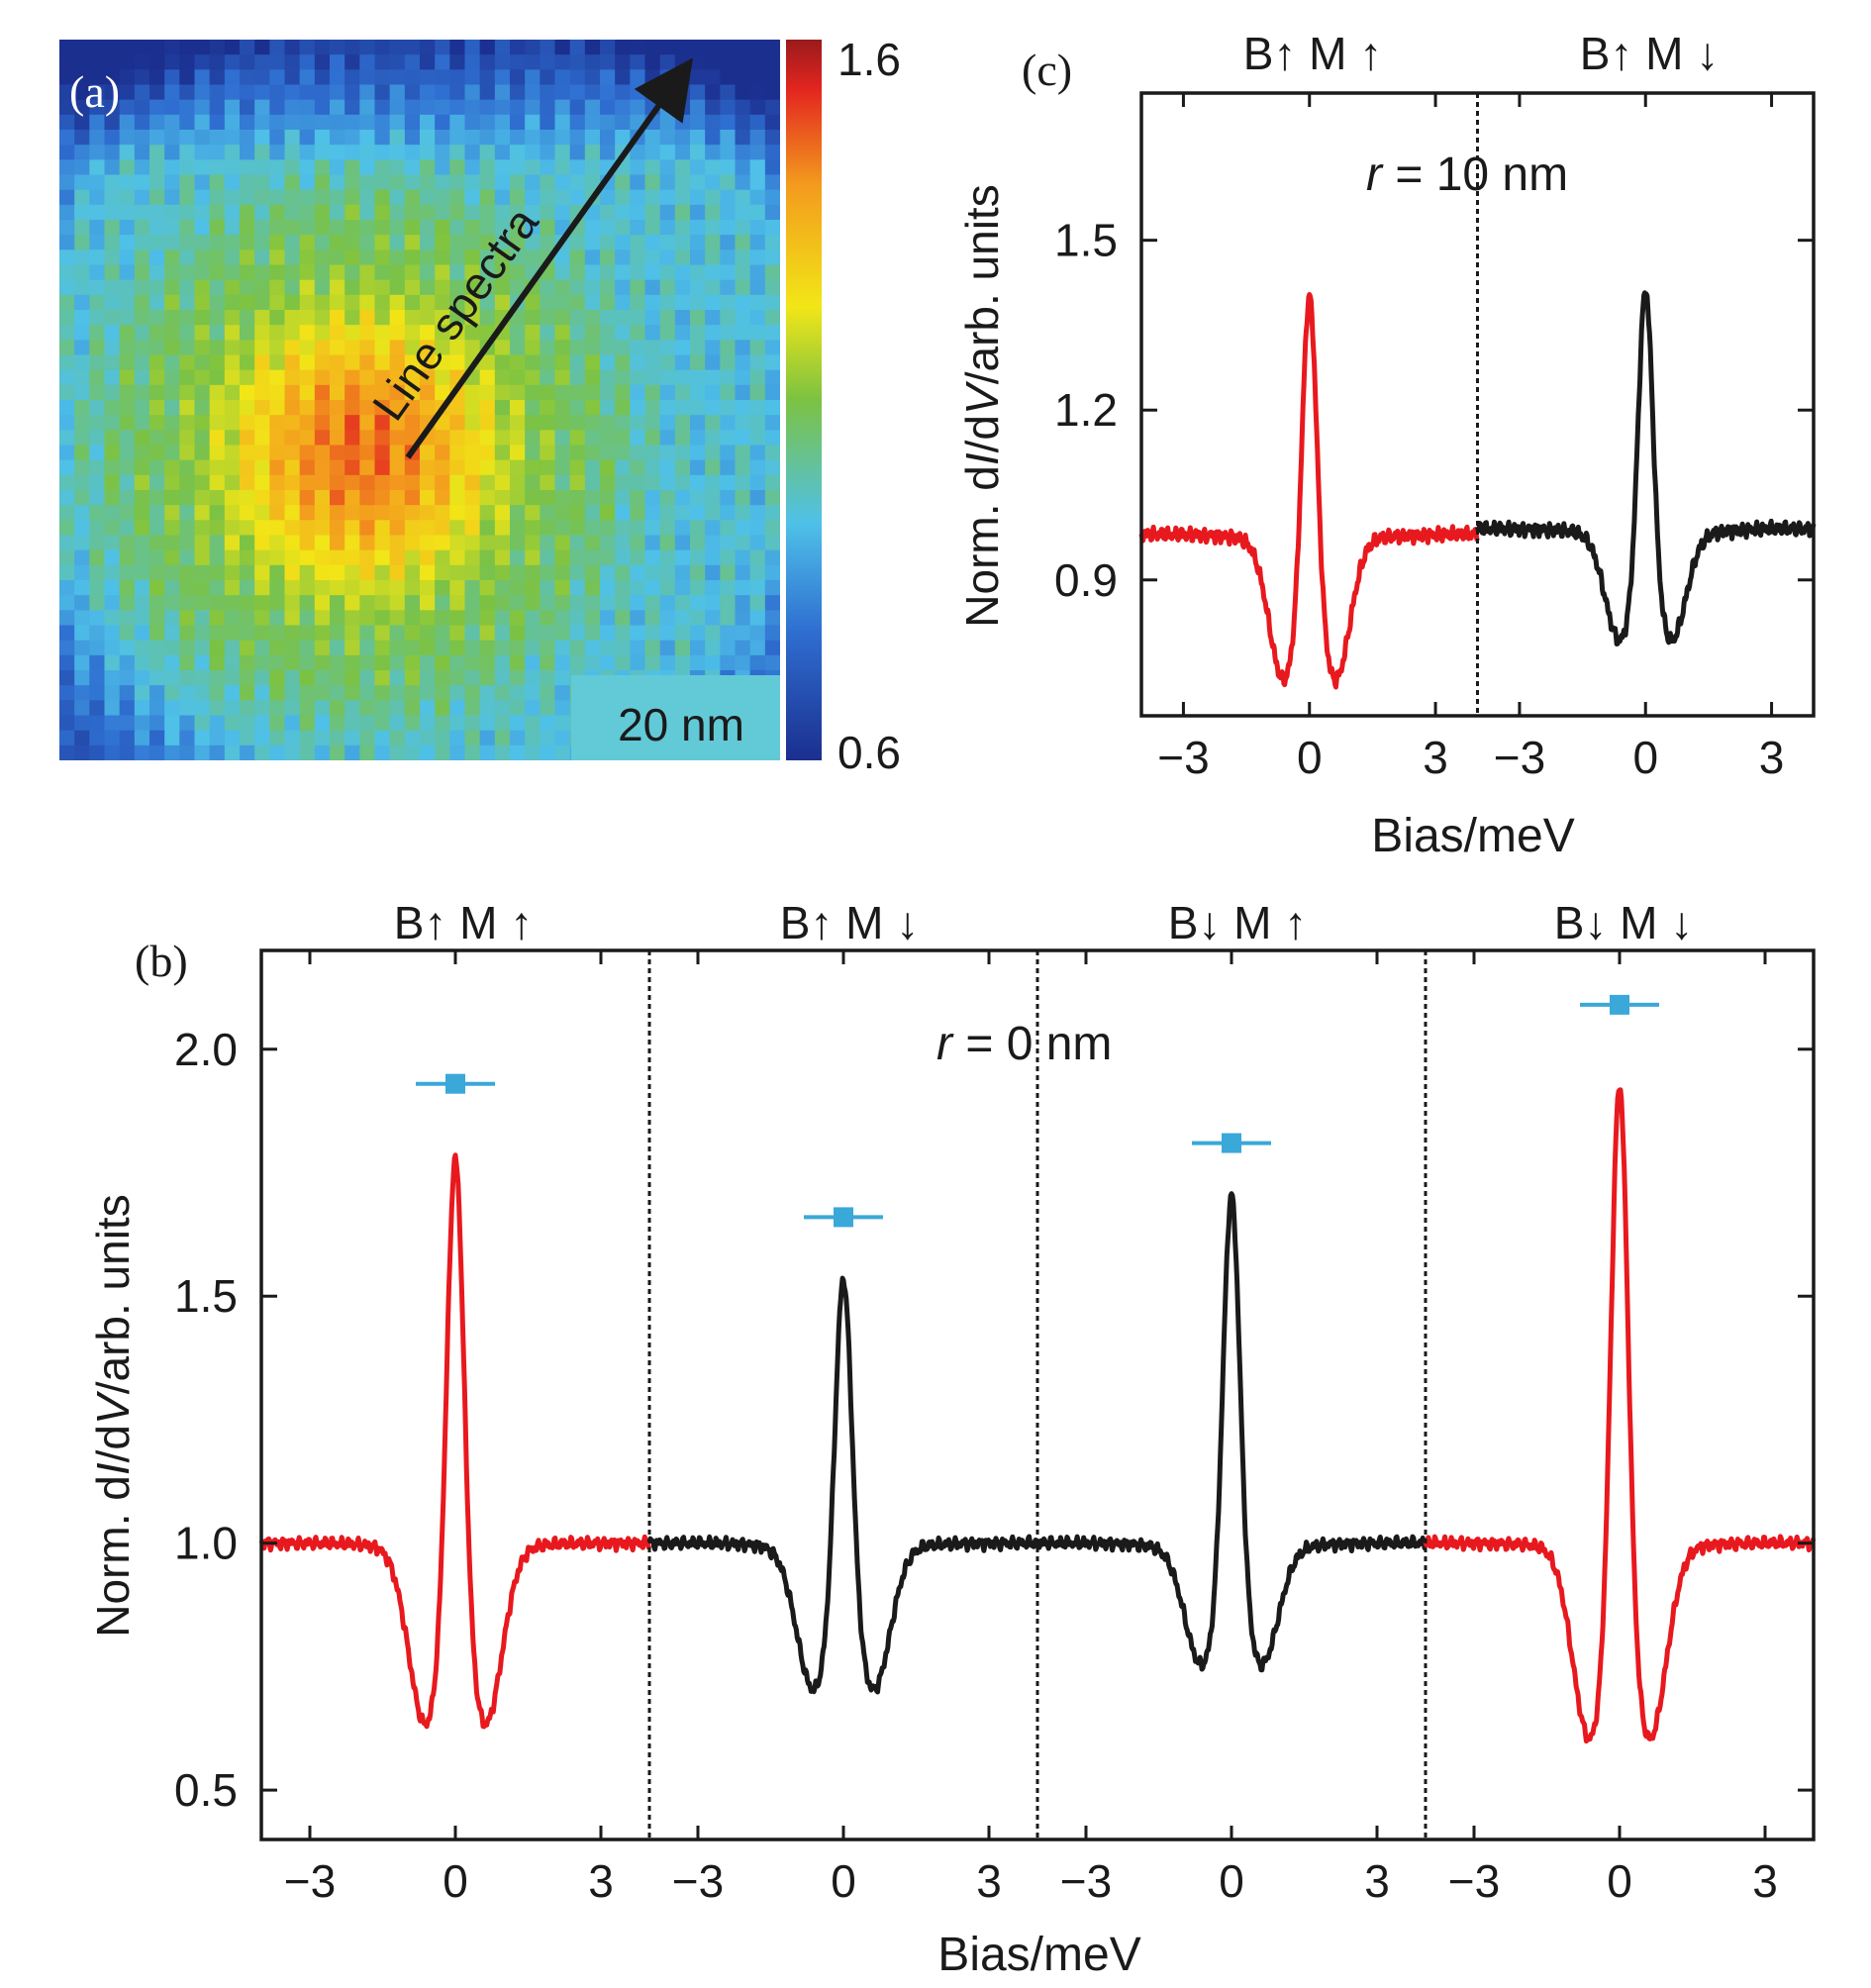  I want to click on c-plot-frame, so click(1477, 404).